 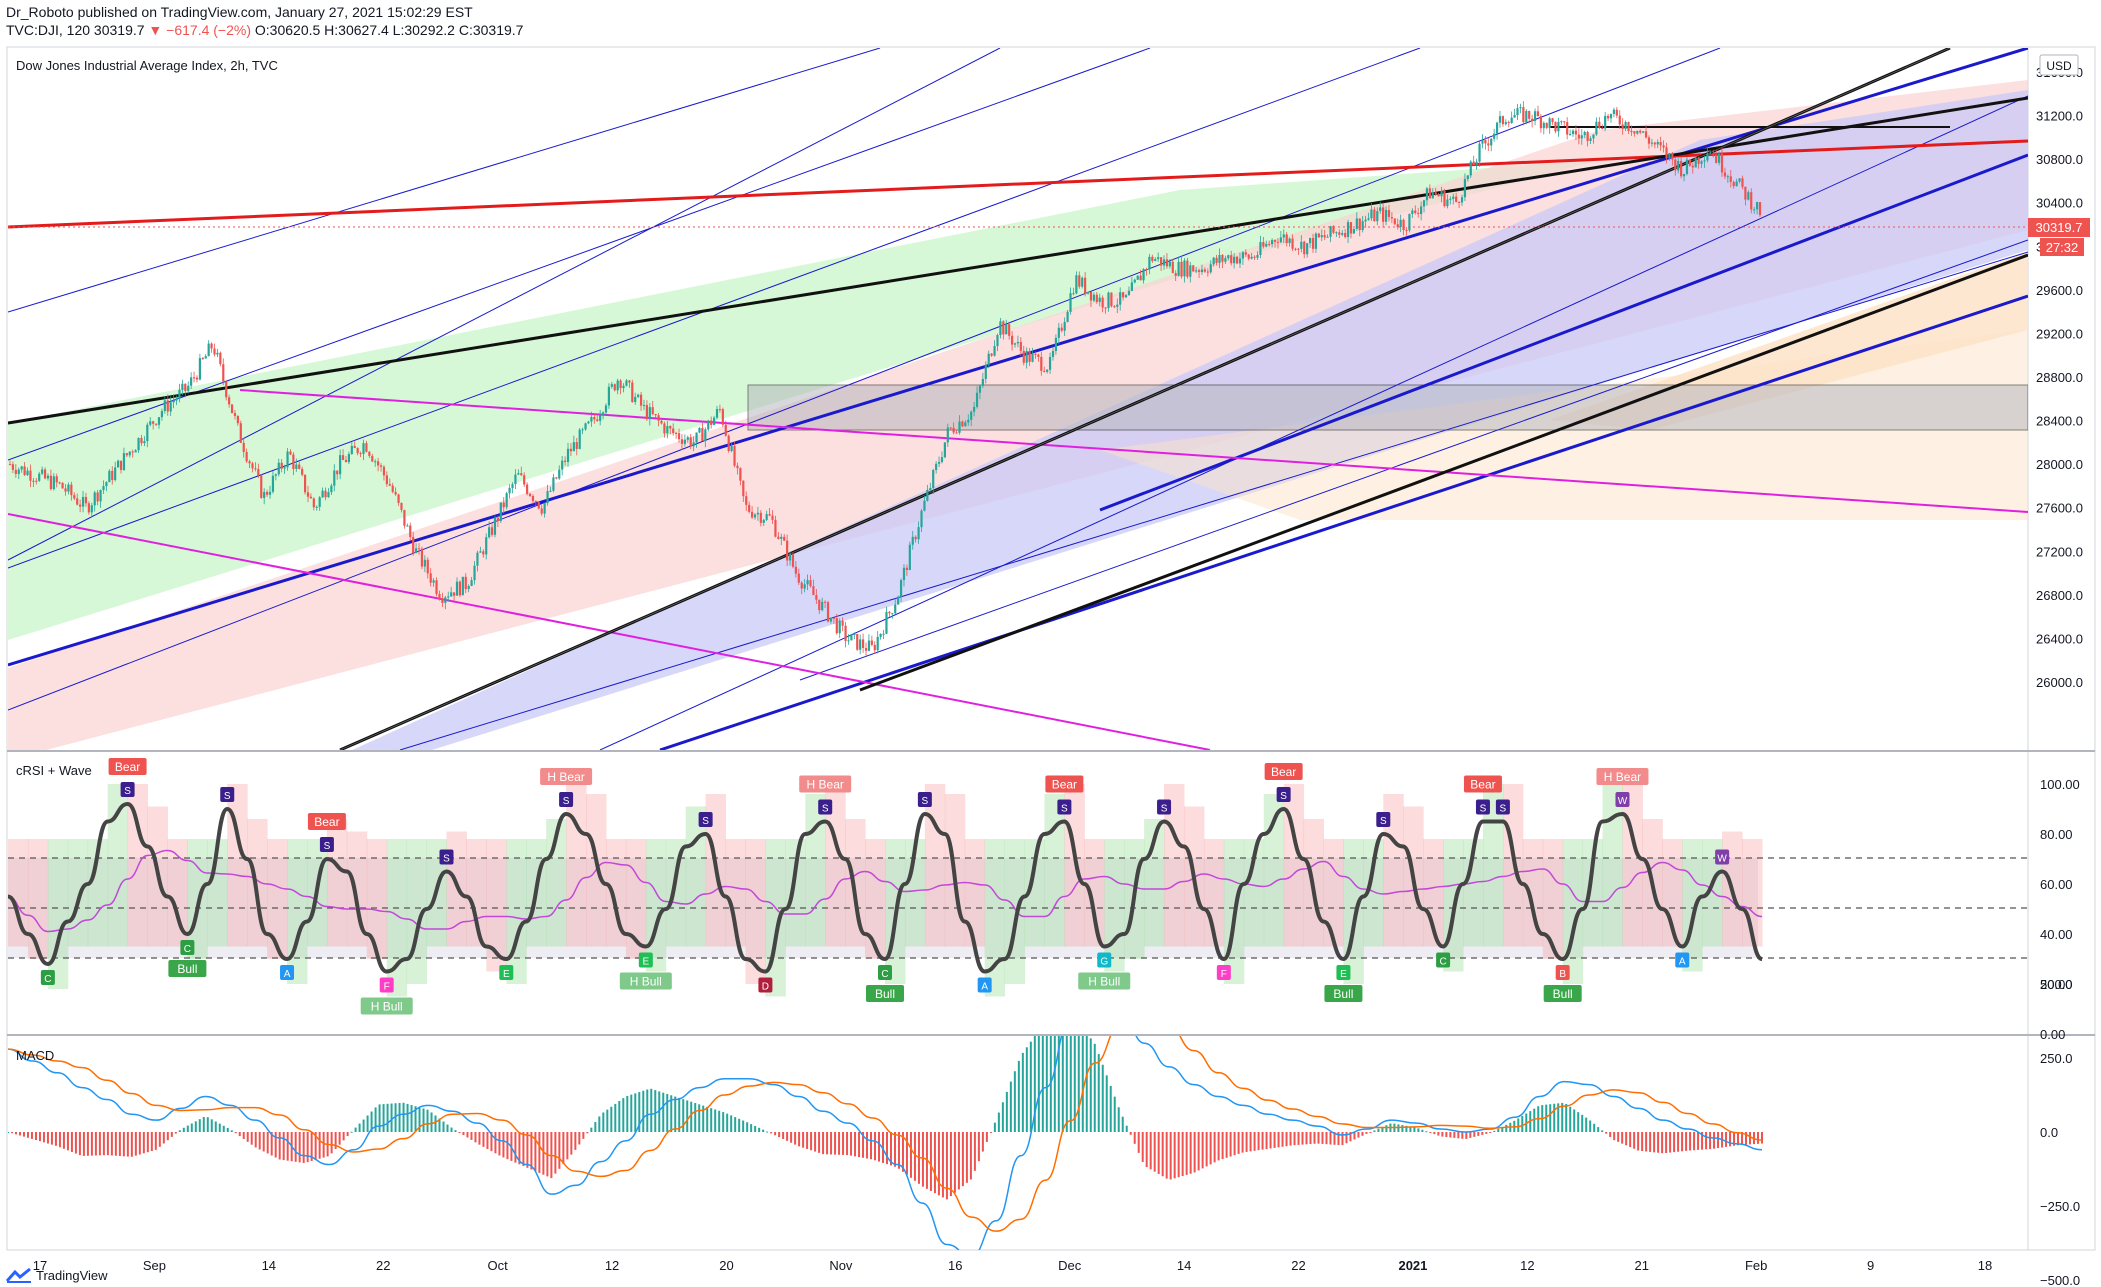 I want to click on signal-letter-text: S, so click(x=1383, y=821).